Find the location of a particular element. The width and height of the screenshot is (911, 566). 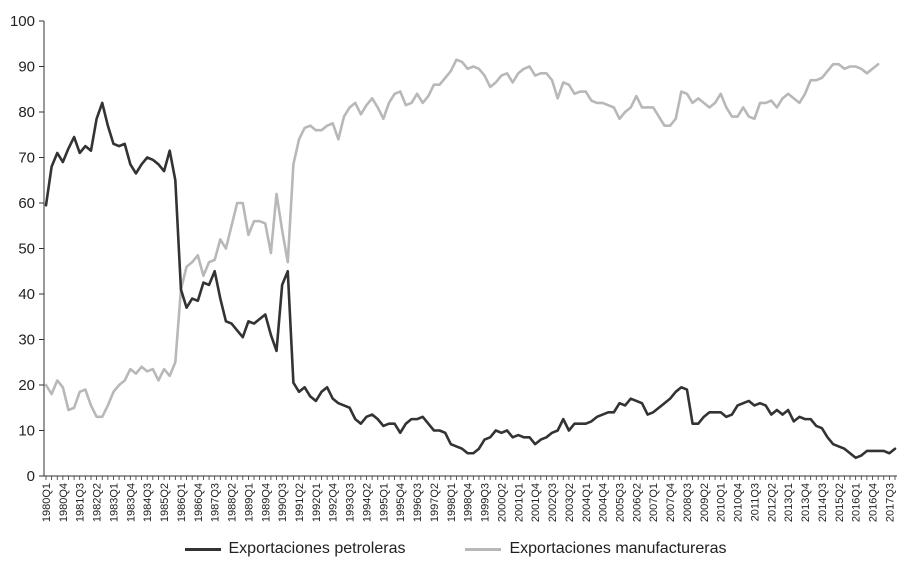

x-tick-label: 1989Q4 is located at coordinates (266, 502).